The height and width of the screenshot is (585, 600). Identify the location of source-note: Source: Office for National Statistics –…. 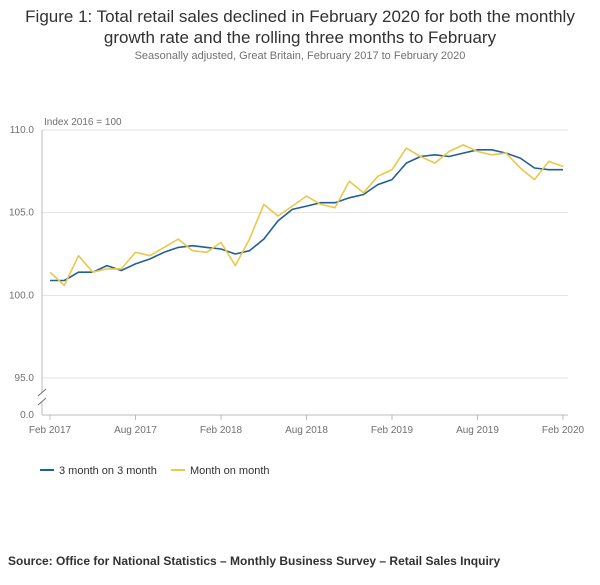
(254, 561).